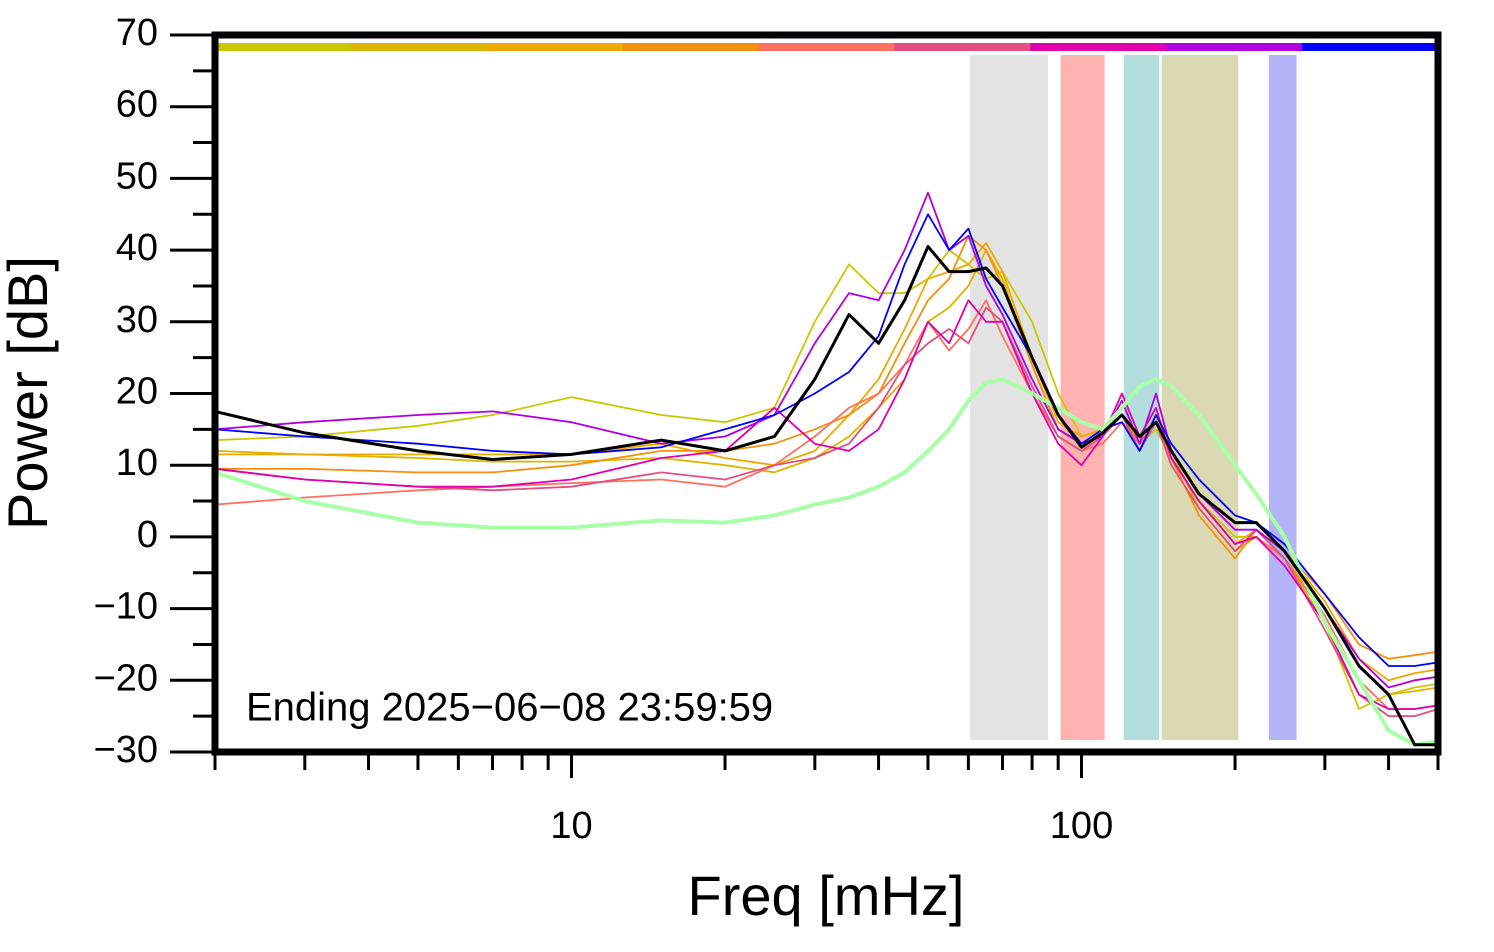 The height and width of the screenshot is (952, 1494). Describe the element at coordinates (137, 463) in the screenshot. I see `y-tick-label: 10` at that location.